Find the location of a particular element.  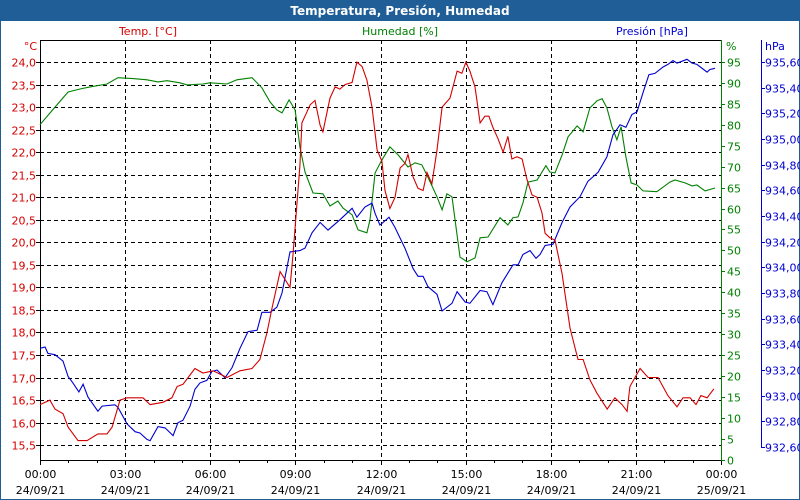

humidity-tick-label: 50 is located at coordinates (734, 251).